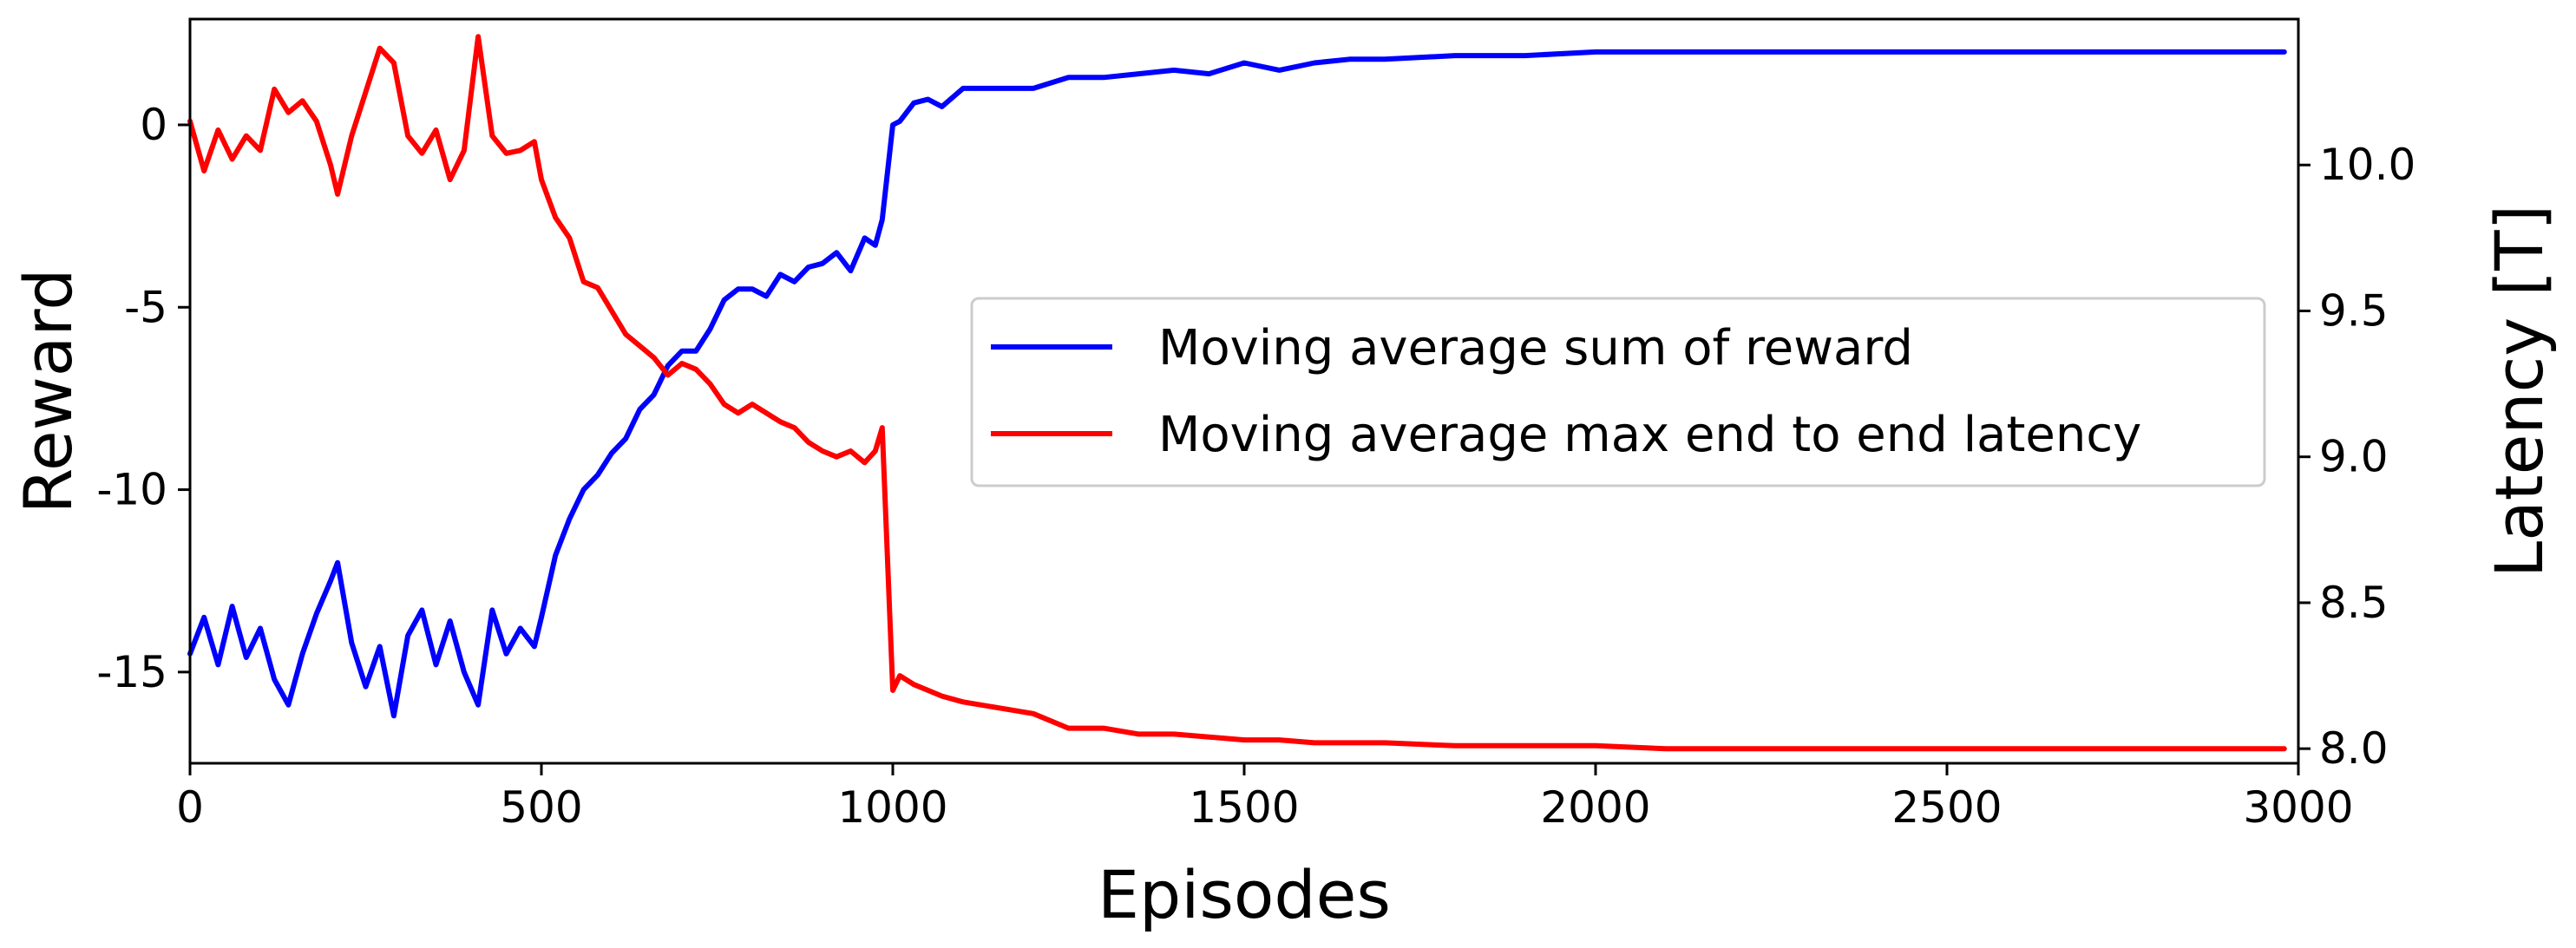 This screenshot has width=2576, height=948. I want to click on right-y-tick-label: 10.0, so click(2367, 165).